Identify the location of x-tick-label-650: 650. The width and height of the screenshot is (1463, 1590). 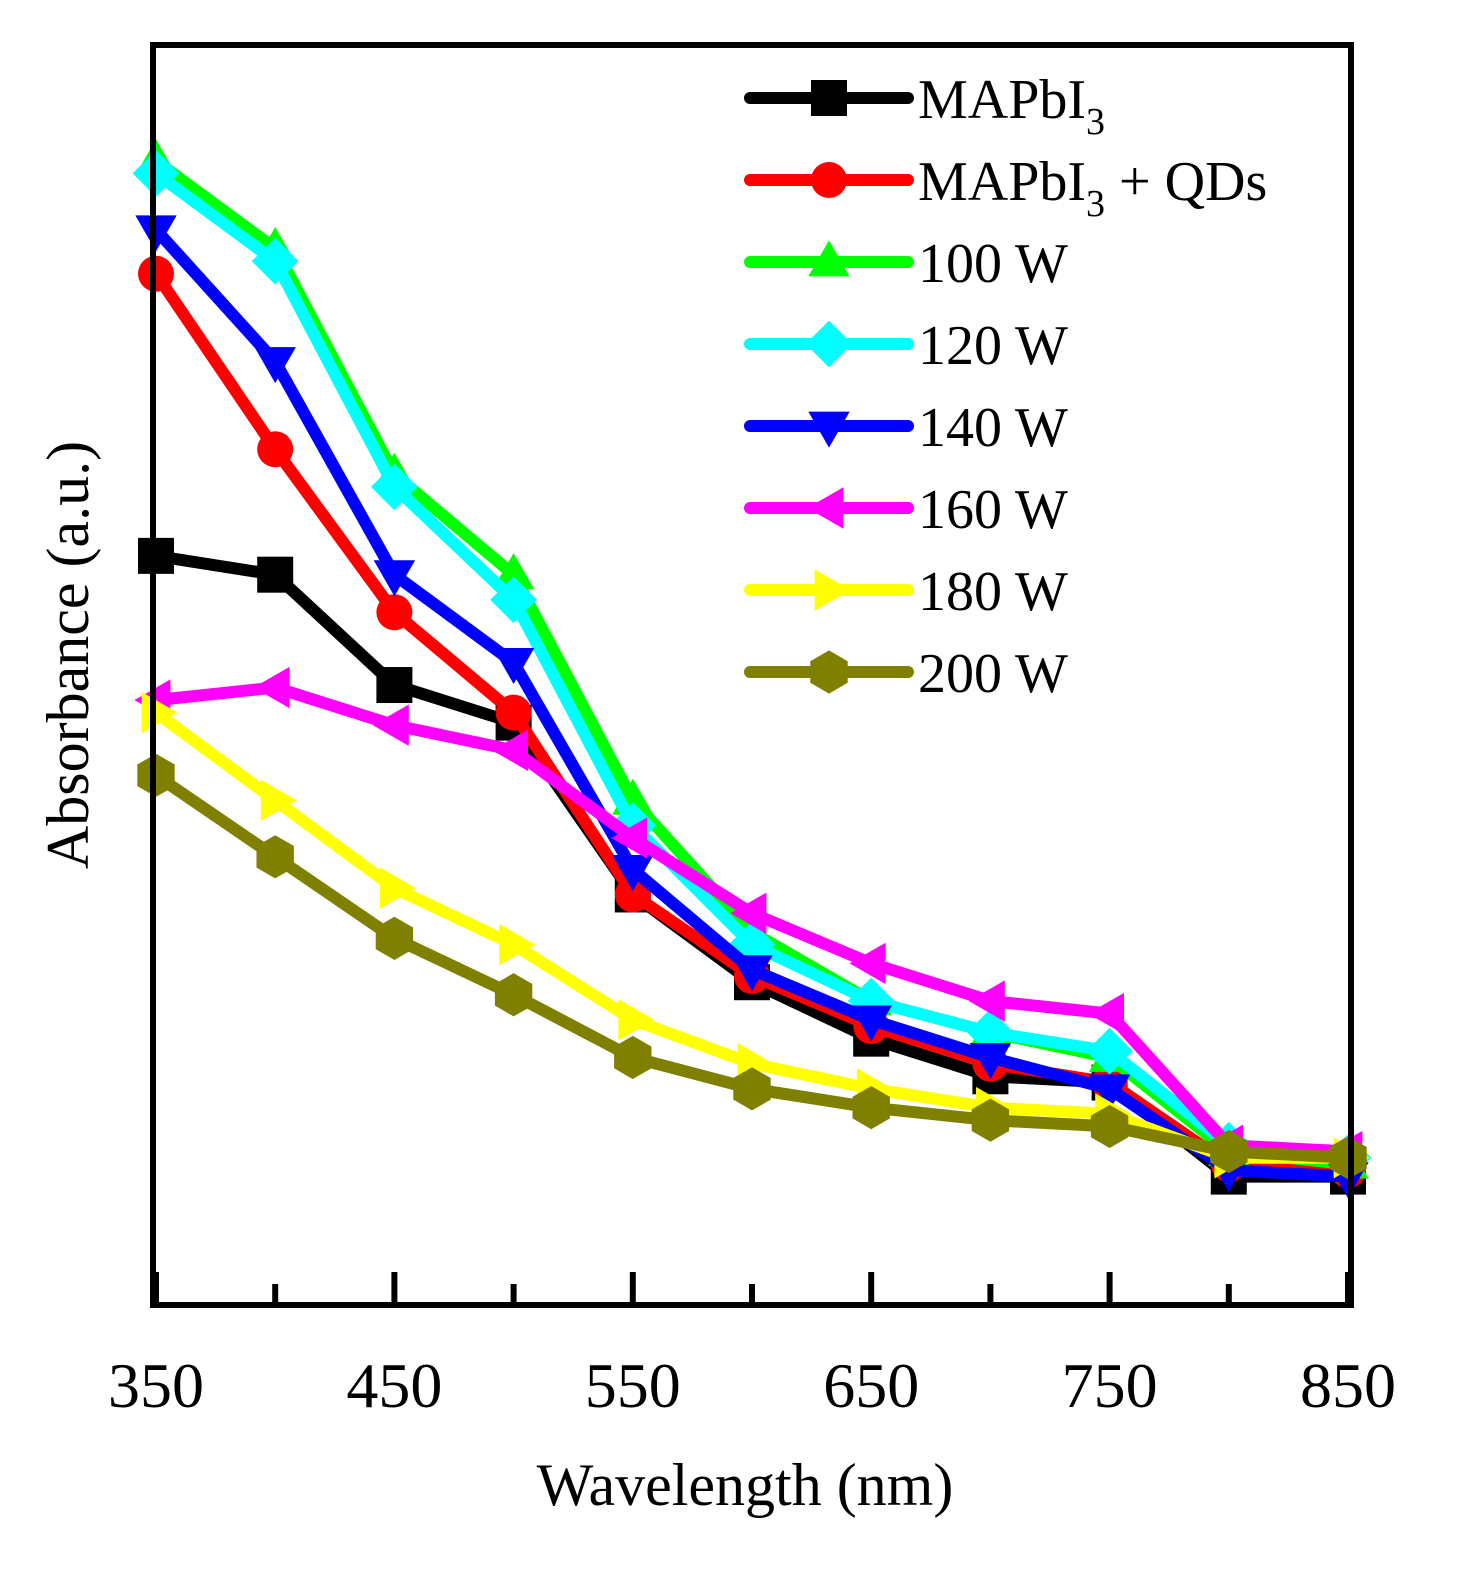
(871, 1385).